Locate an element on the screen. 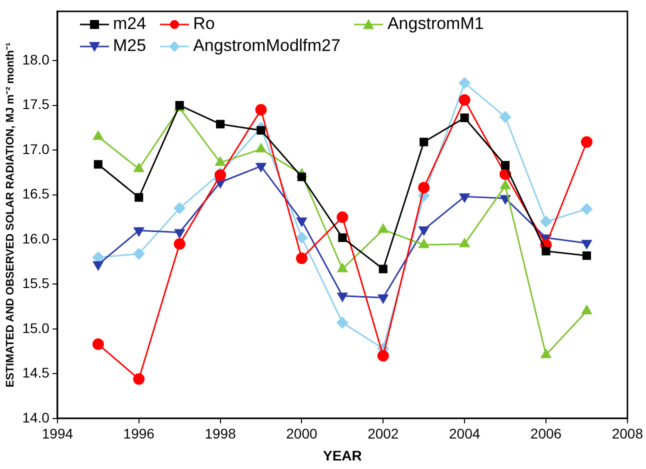 This screenshot has height=469, width=646. x-tick-label: 2002 is located at coordinates (383, 434).